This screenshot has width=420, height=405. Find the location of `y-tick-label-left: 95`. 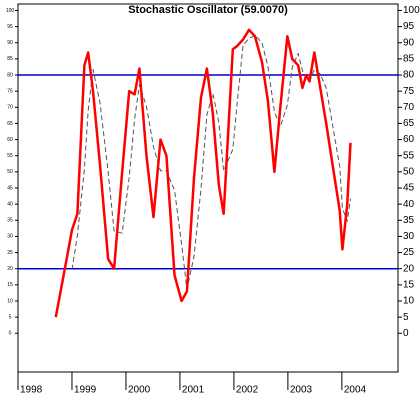

y-tick-label-left: 95 is located at coordinates (10, 27).